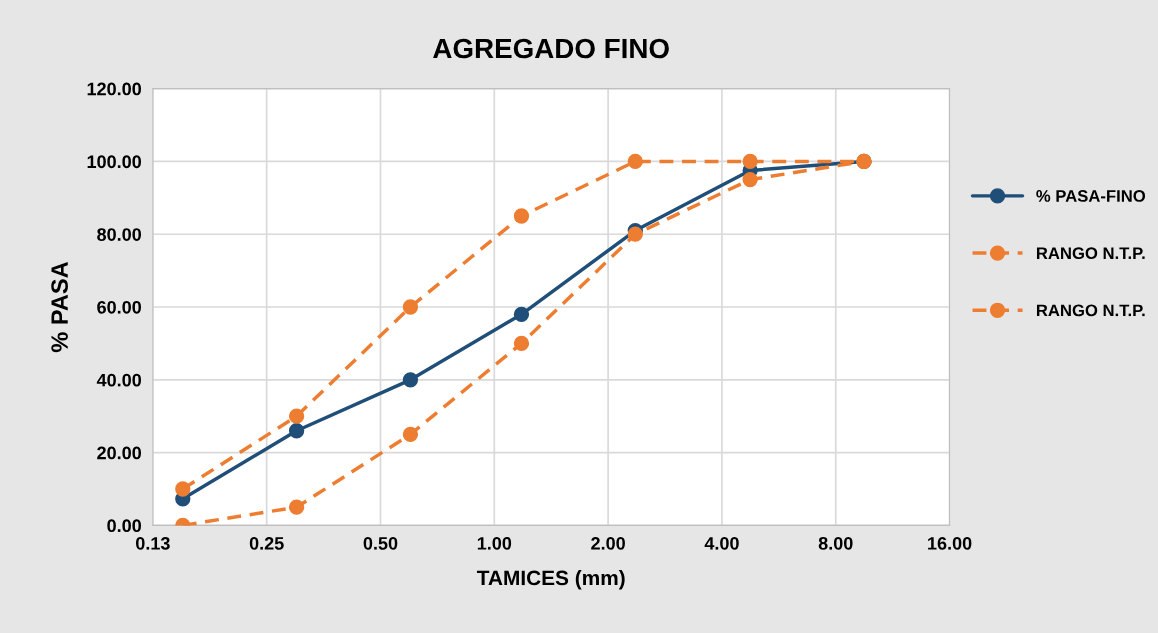 This screenshot has width=1158, height=633. What do you see at coordinates (1091, 196) in the screenshot?
I see `legend-label: % PASA-FINO` at bounding box center [1091, 196].